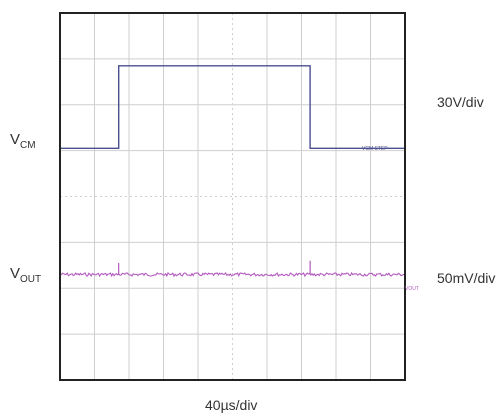  Describe the element at coordinates (31, 279) in the screenshot. I see `vout-label-sub: OUT` at that location.